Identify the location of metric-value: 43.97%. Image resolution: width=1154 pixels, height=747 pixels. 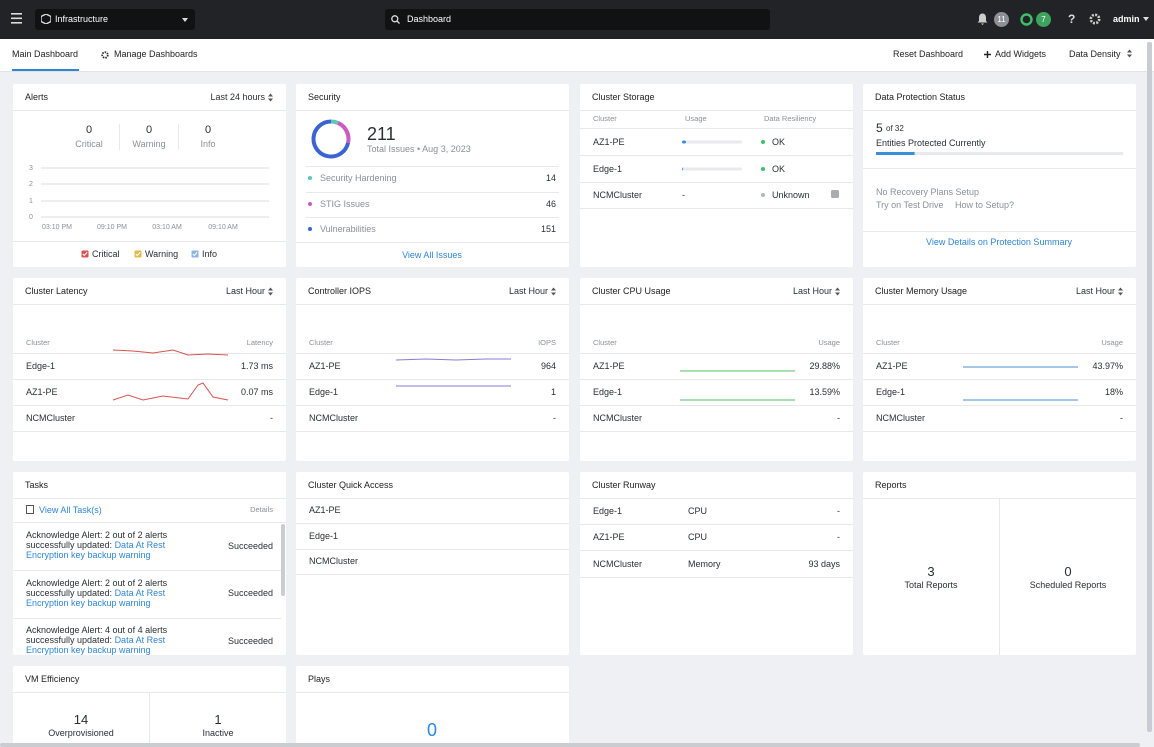
(1107, 365).